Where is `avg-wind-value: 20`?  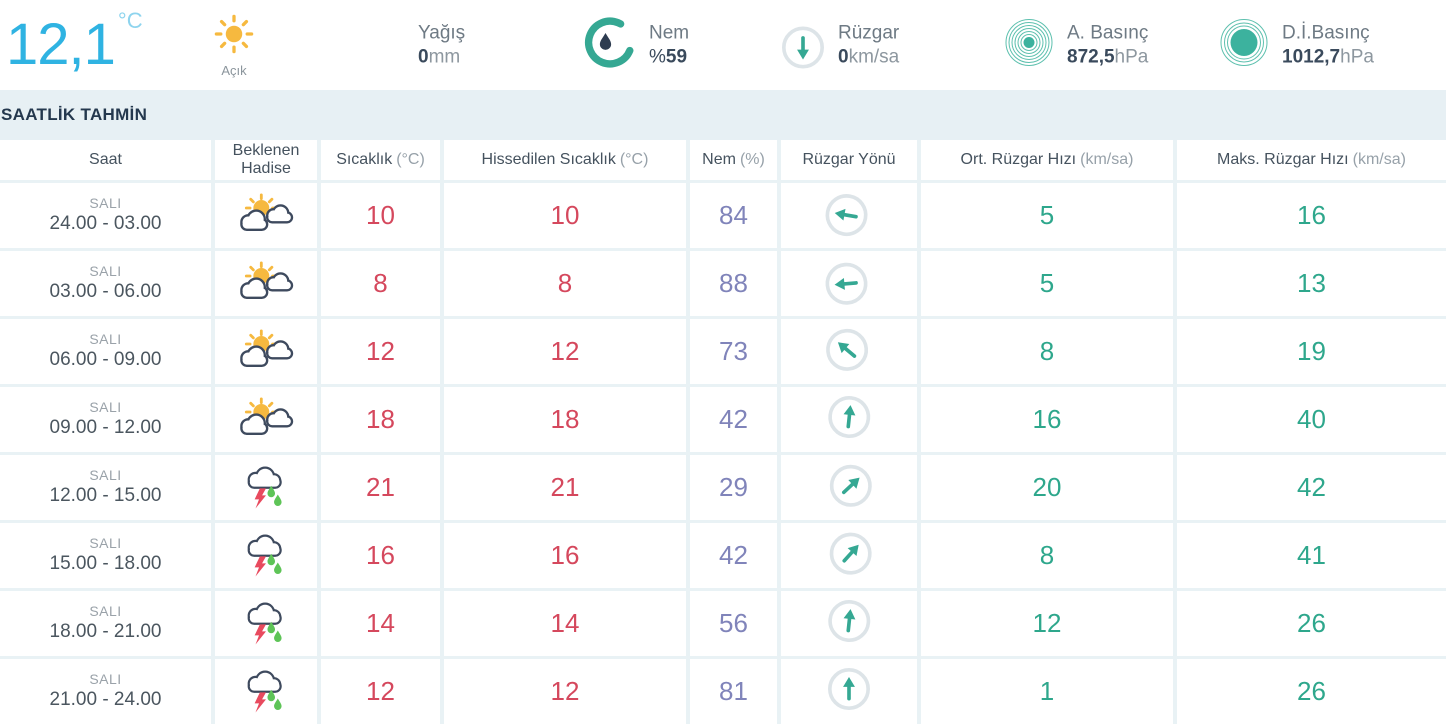
avg-wind-value: 20 is located at coordinates (1047, 487).